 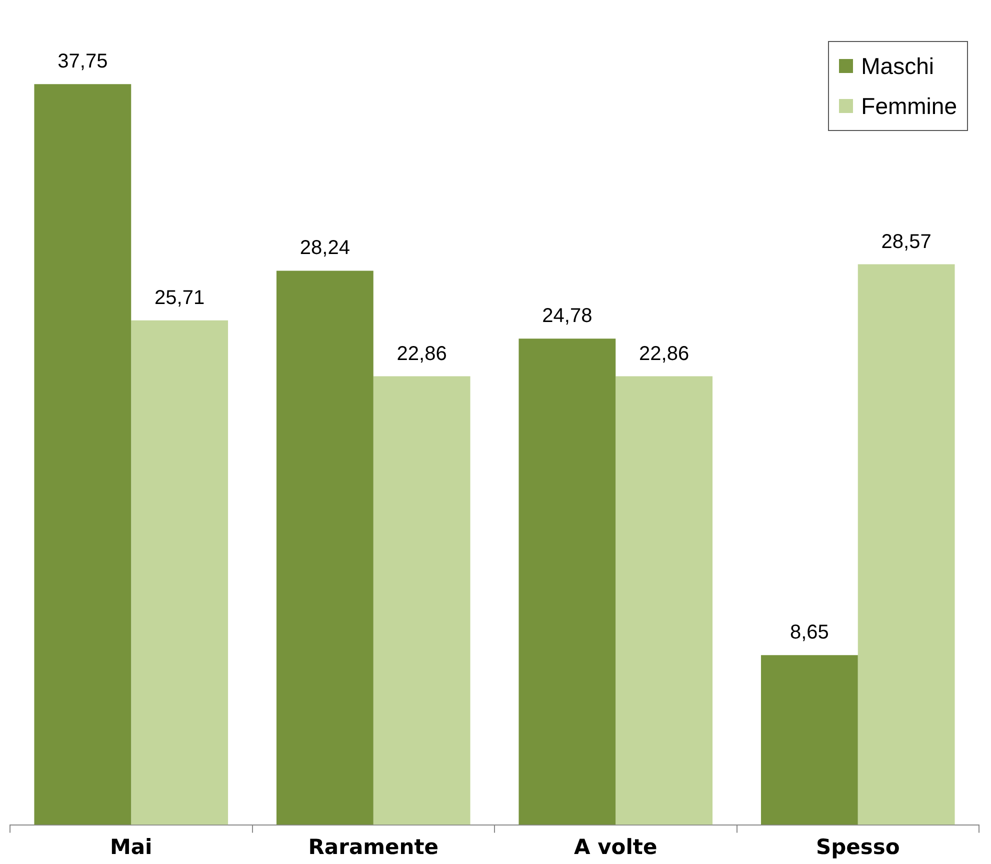 What do you see at coordinates (809, 633) in the screenshot?
I see `data-label: 8,65` at bounding box center [809, 633].